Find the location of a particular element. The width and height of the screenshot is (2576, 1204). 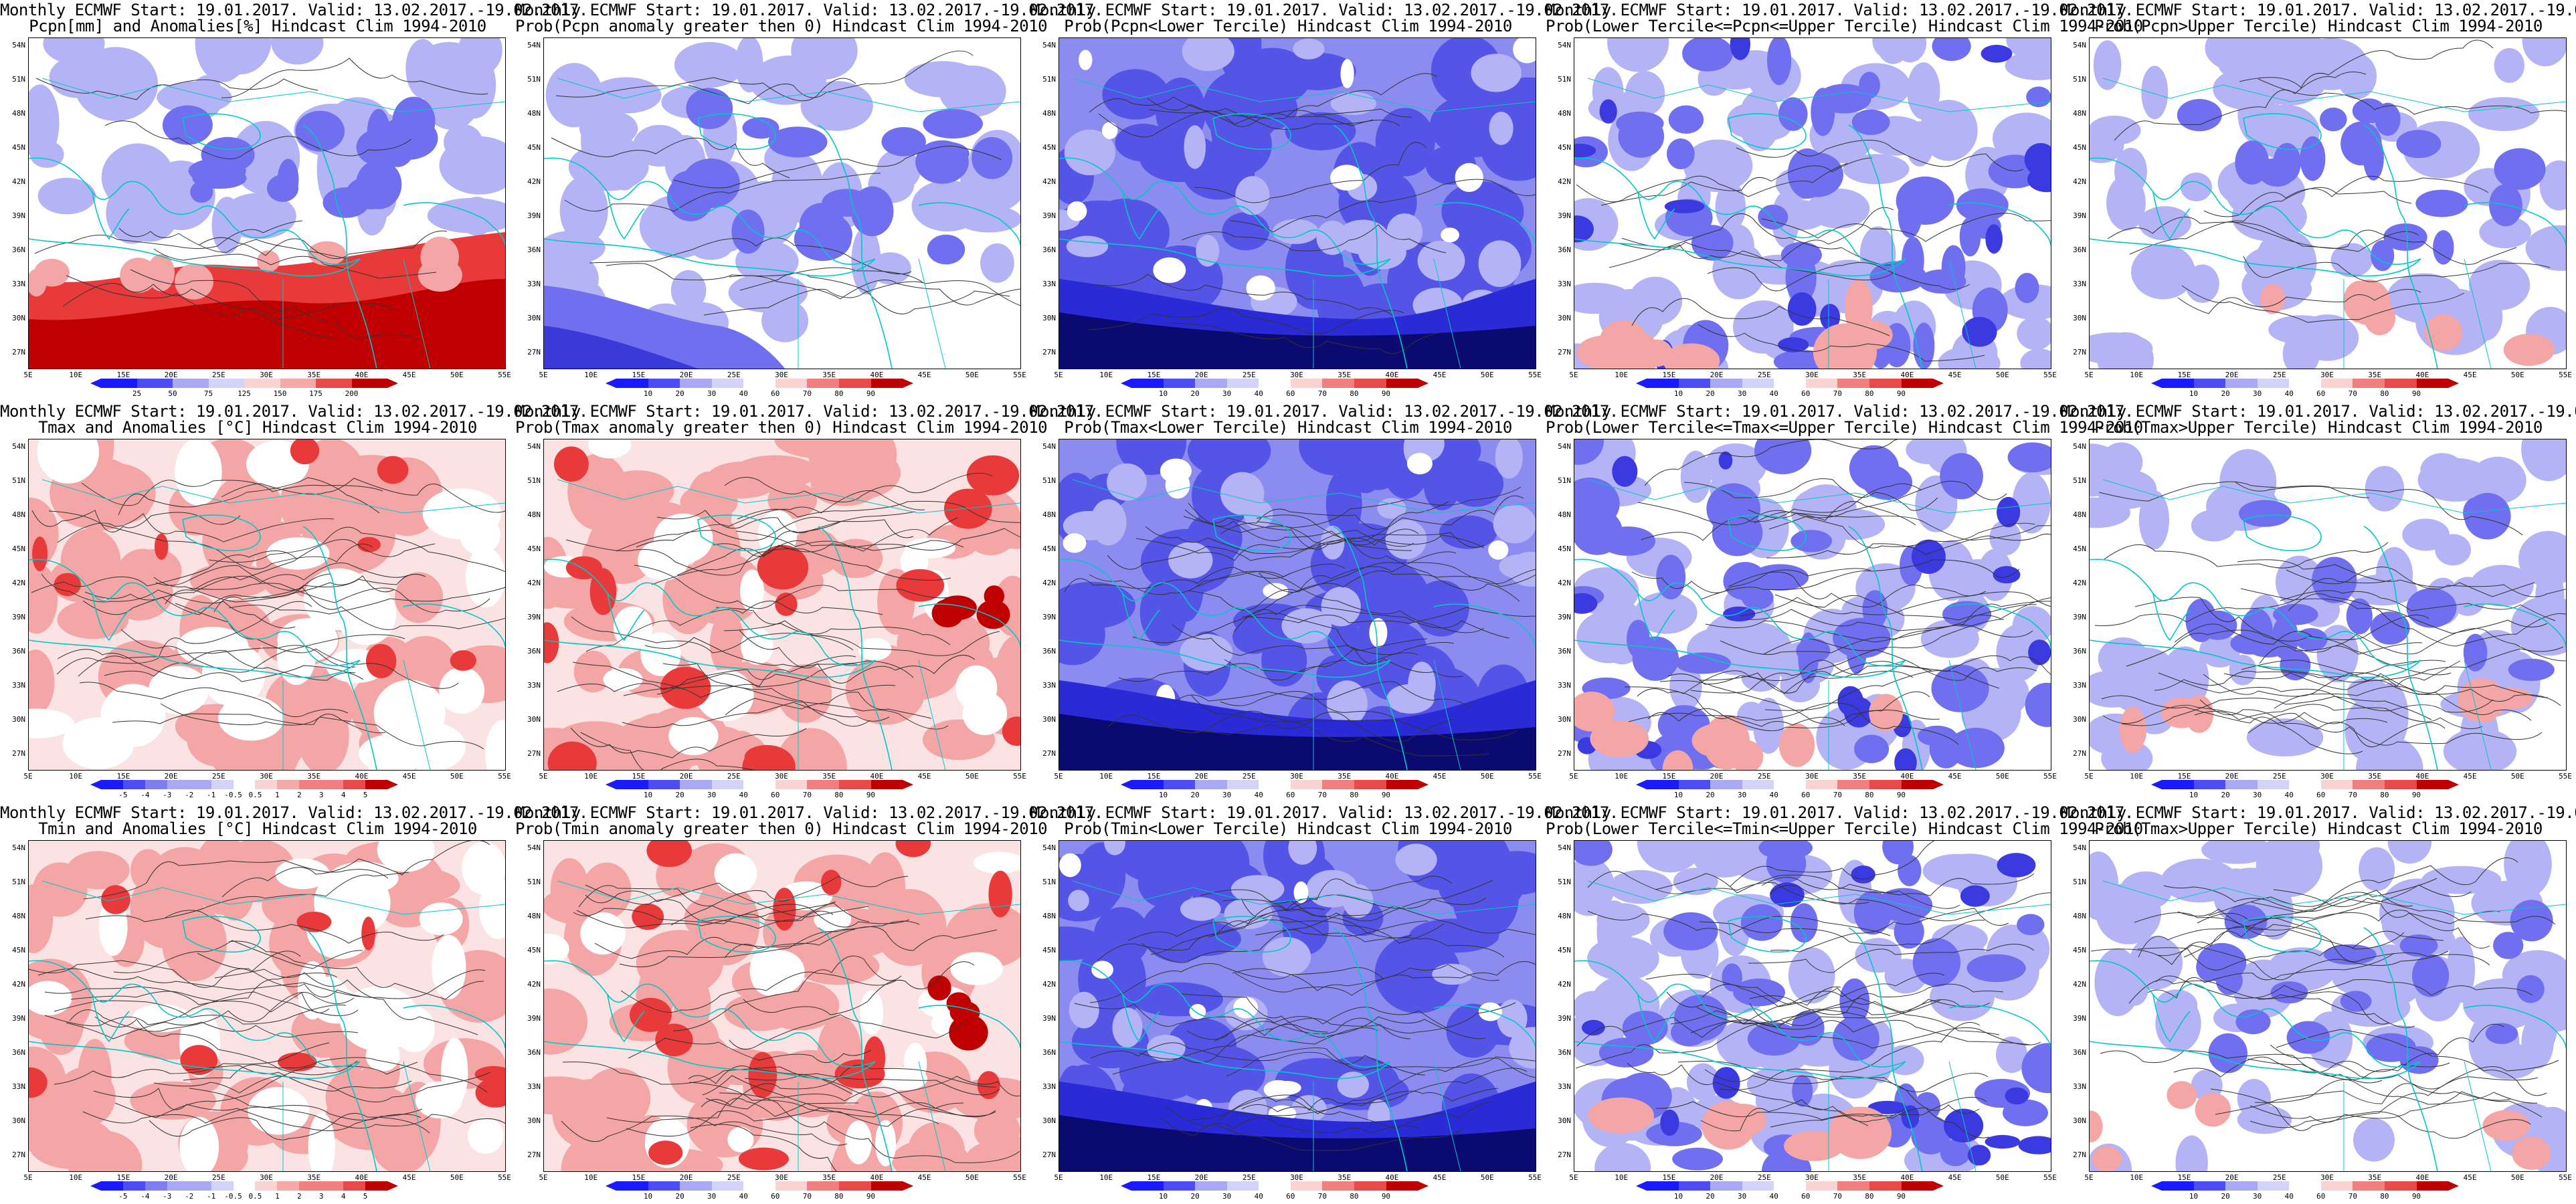

latitude-label: 51N is located at coordinates (2079, 79).